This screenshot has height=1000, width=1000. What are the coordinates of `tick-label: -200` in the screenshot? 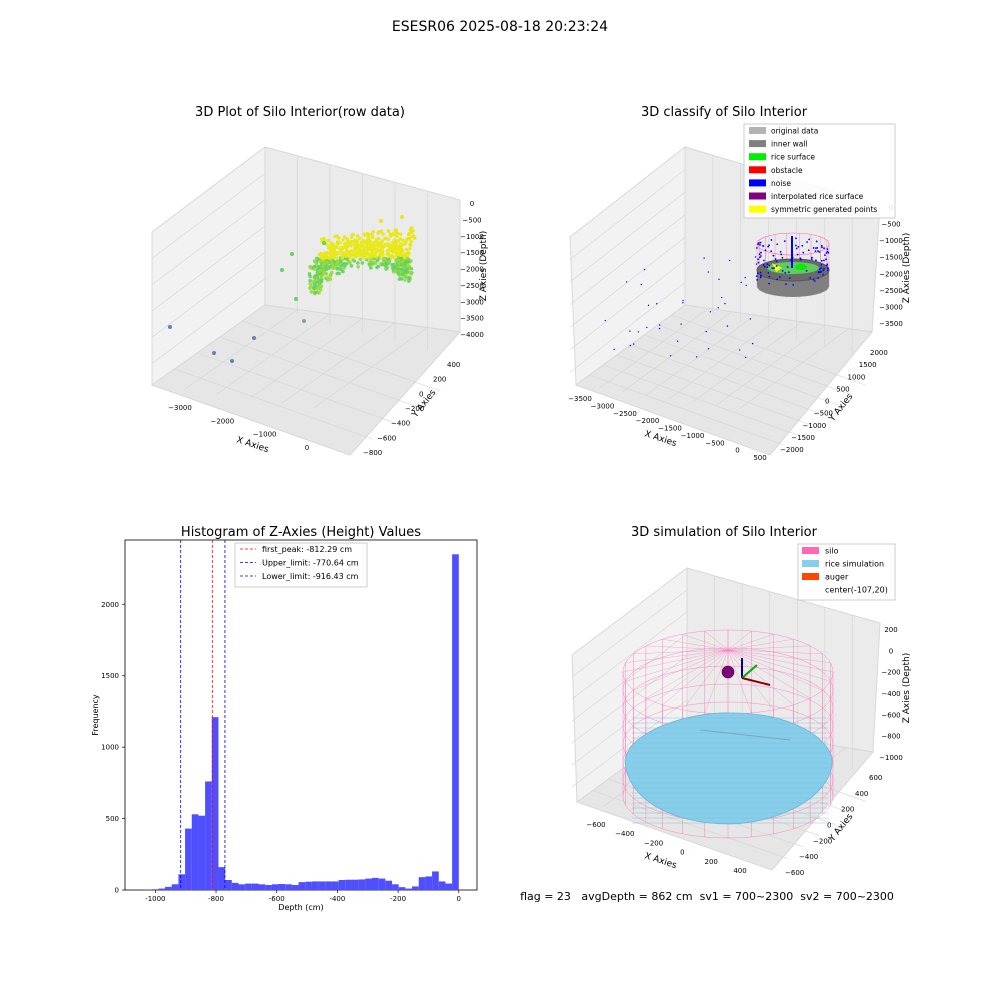 It's located at (398, 899).